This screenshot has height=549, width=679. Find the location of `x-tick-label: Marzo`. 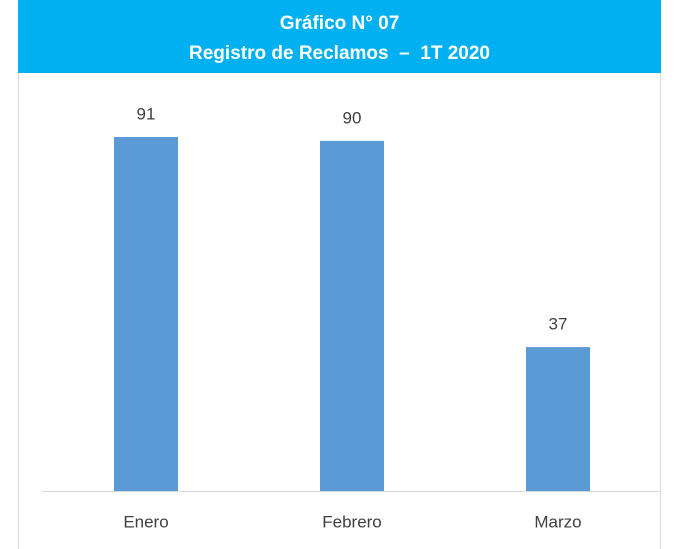

x-tick-label: Marzo is located at coordinates (557, 521).